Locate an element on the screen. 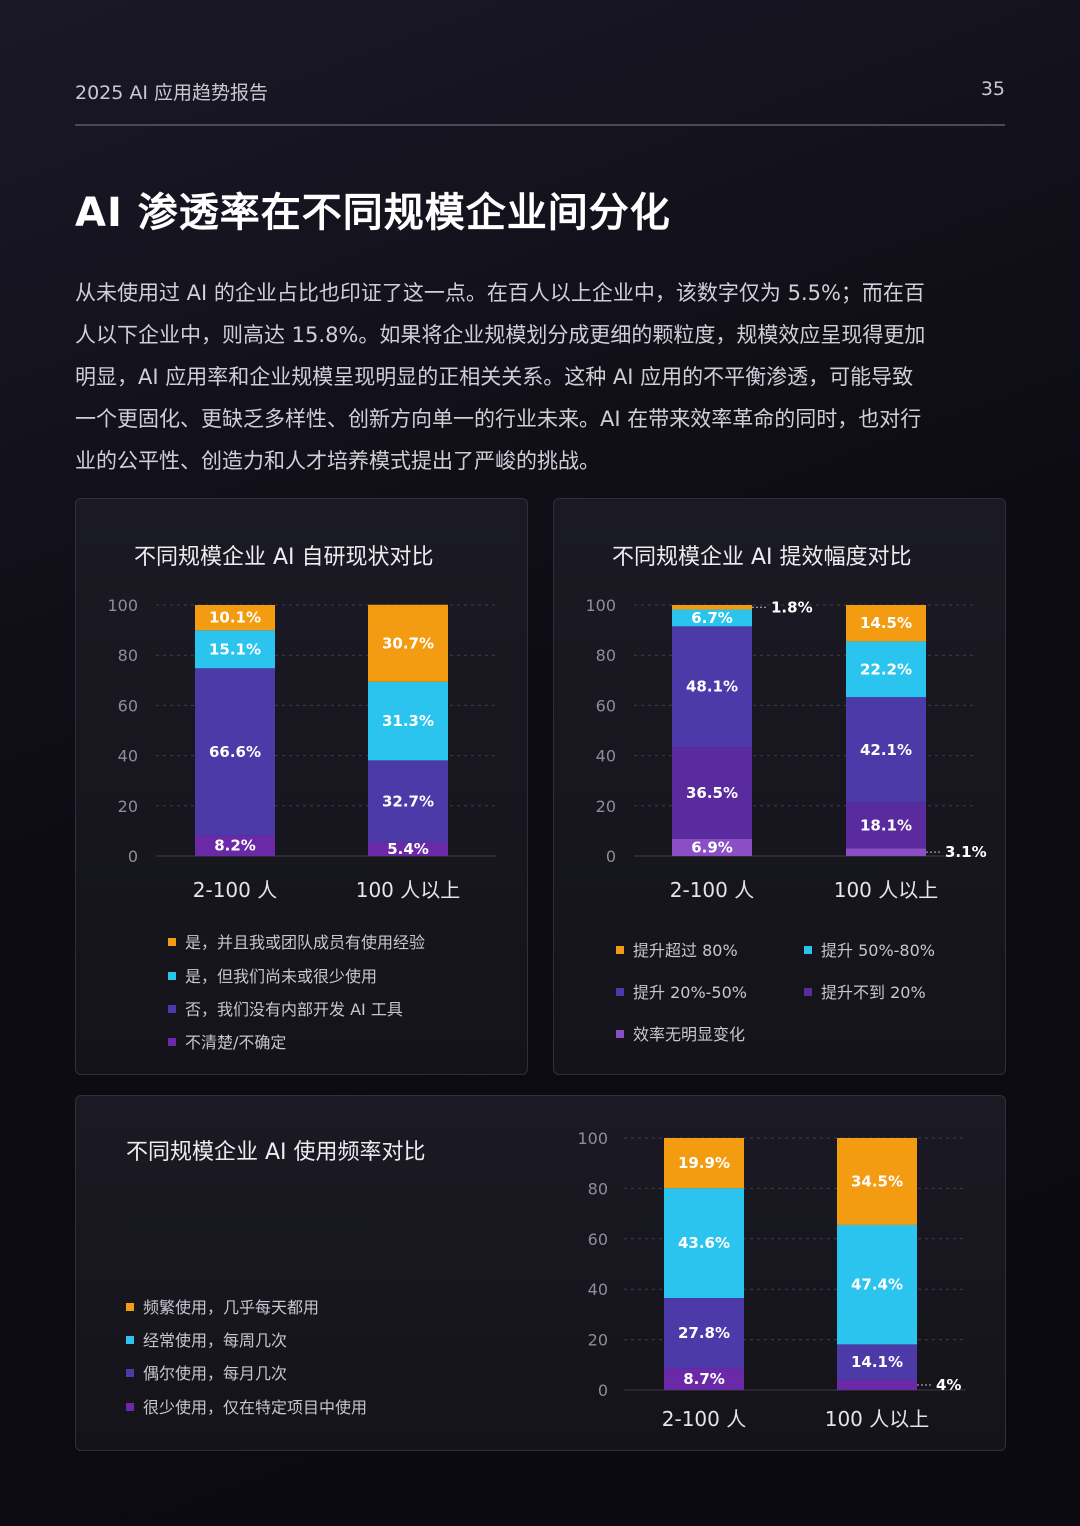 Image resolution: width=1080 pixels, height=1526 pixels. y-tick-label: 20 is located at coordinates (598, 1340).